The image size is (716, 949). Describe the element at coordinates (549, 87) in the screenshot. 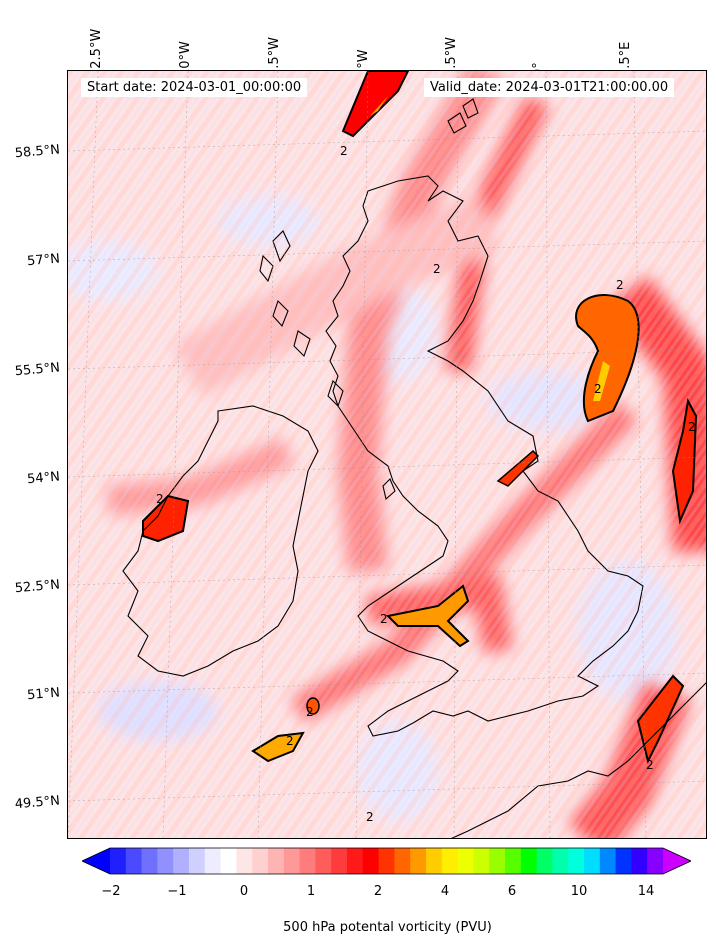

I see `valid-date-label: Valid_date: 2024-03-01T21:00:00.00` at that location.